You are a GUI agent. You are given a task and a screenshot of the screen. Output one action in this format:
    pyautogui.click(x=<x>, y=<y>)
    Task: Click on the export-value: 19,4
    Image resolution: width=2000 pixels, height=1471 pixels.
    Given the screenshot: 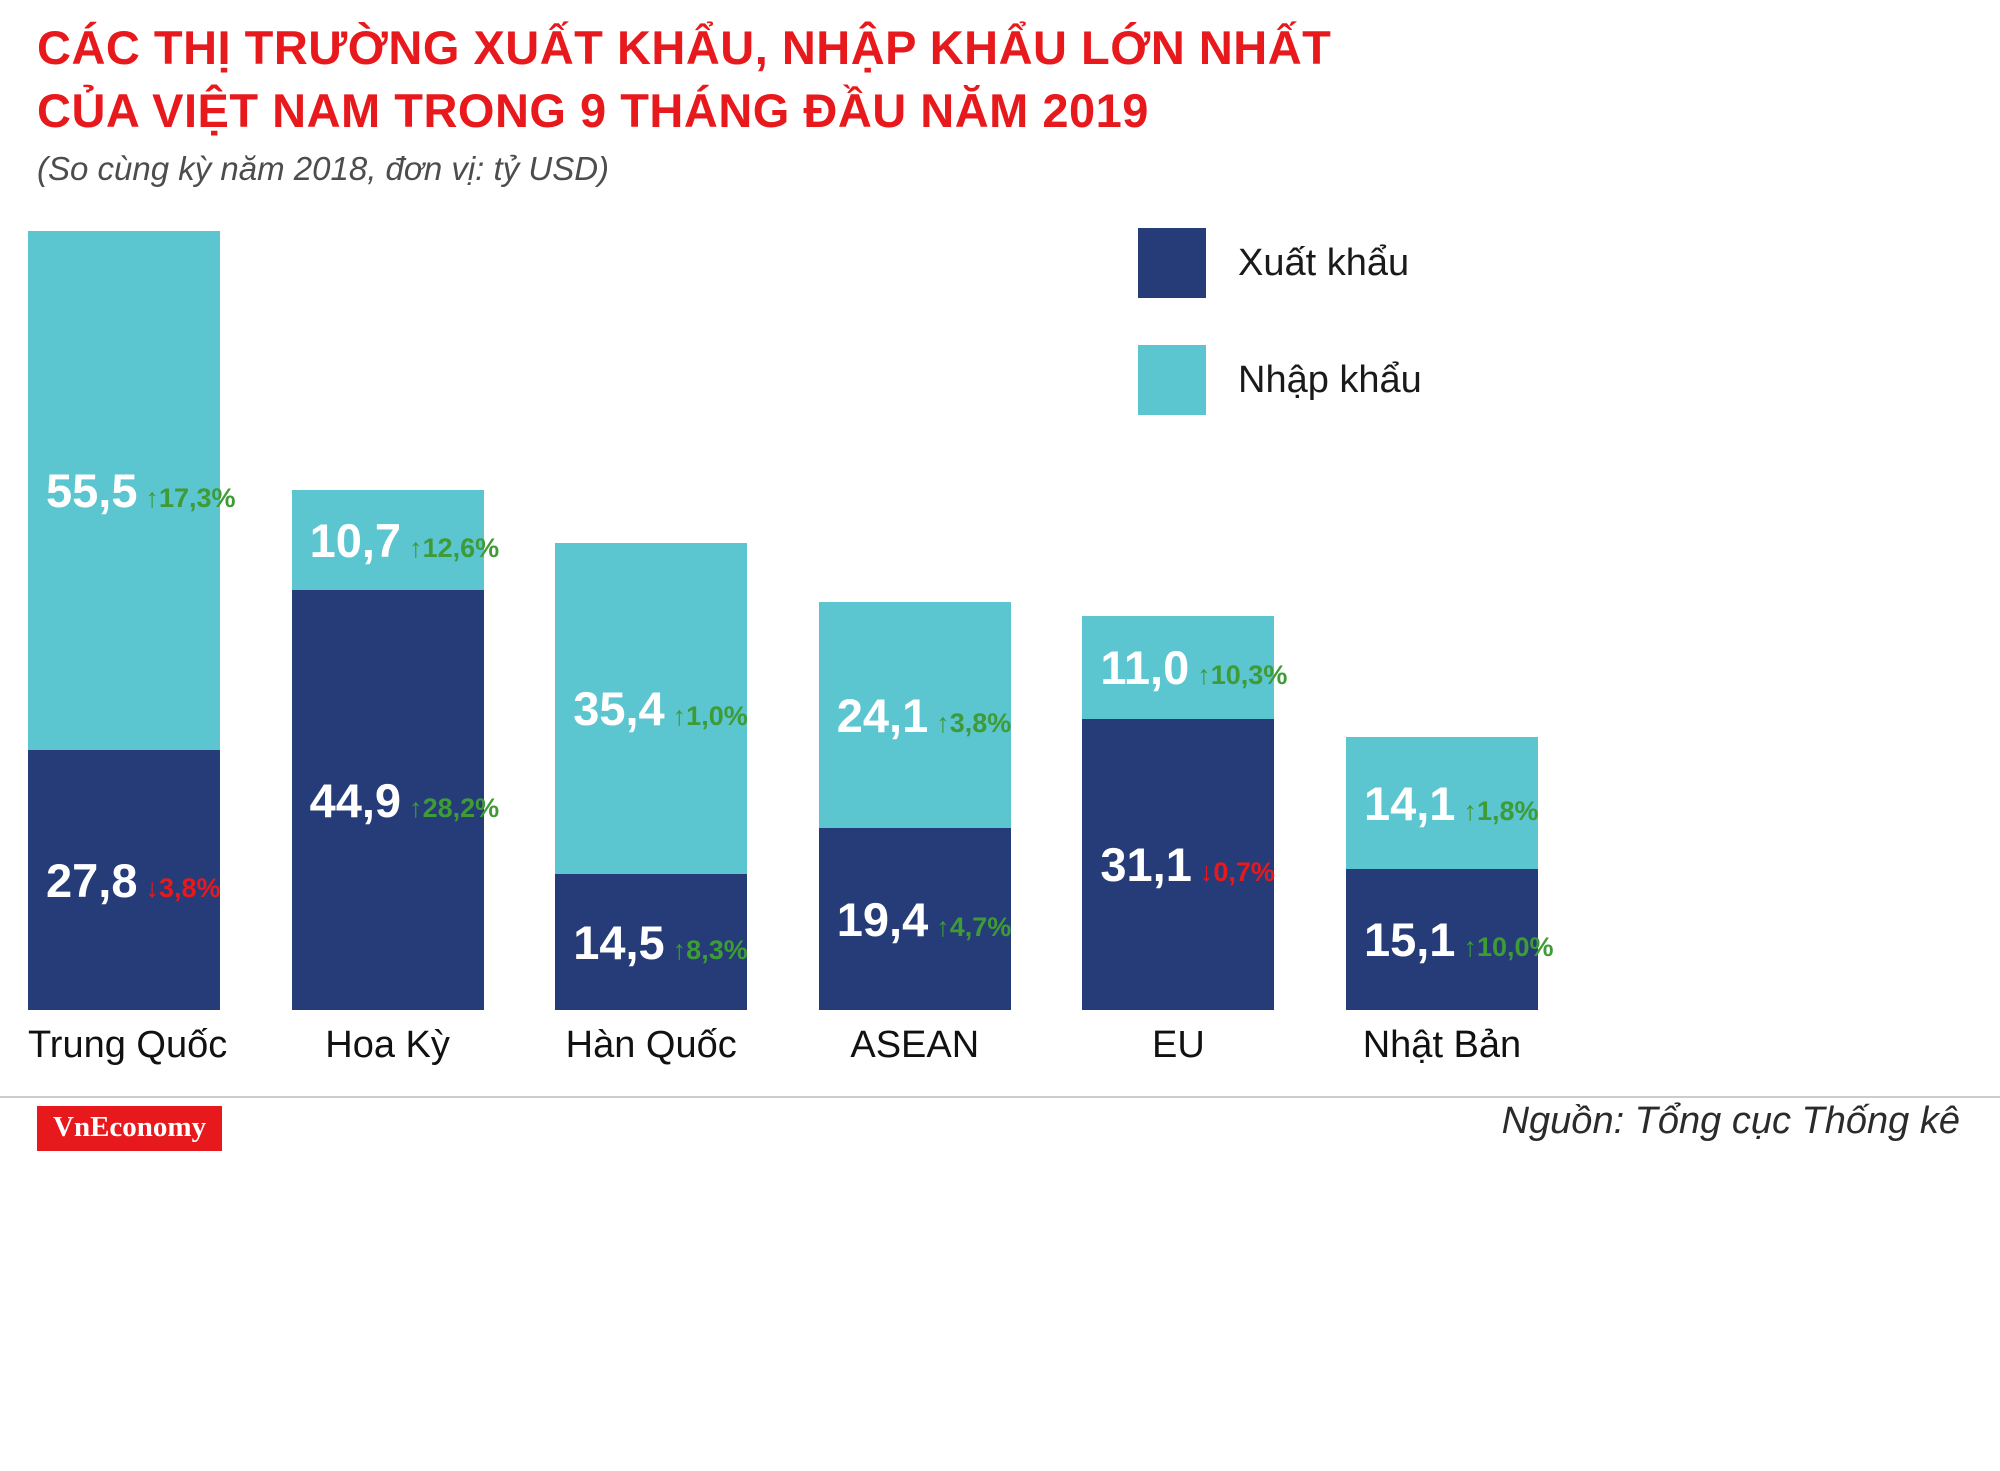 What is the action you would take?
    pyautogui.click(x=882, y=919)
    